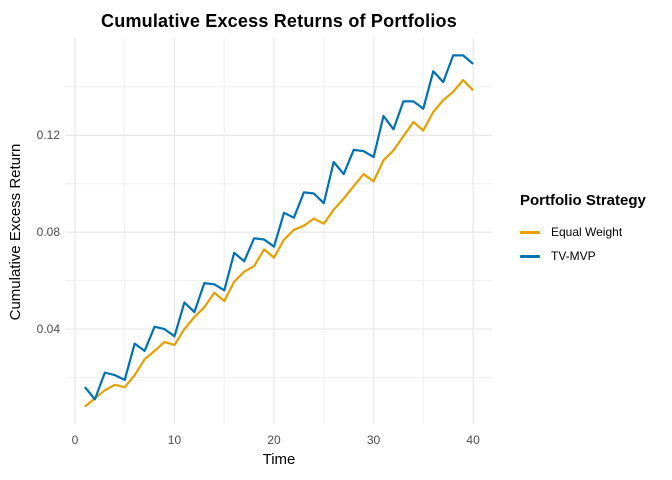 Image resolution: width=672 pixels, height=480 pixels. What do you see at coordinates (48, 135) in the screenshot?
I see `y-tick-label: 0.12` at bounding box center [48, 135].